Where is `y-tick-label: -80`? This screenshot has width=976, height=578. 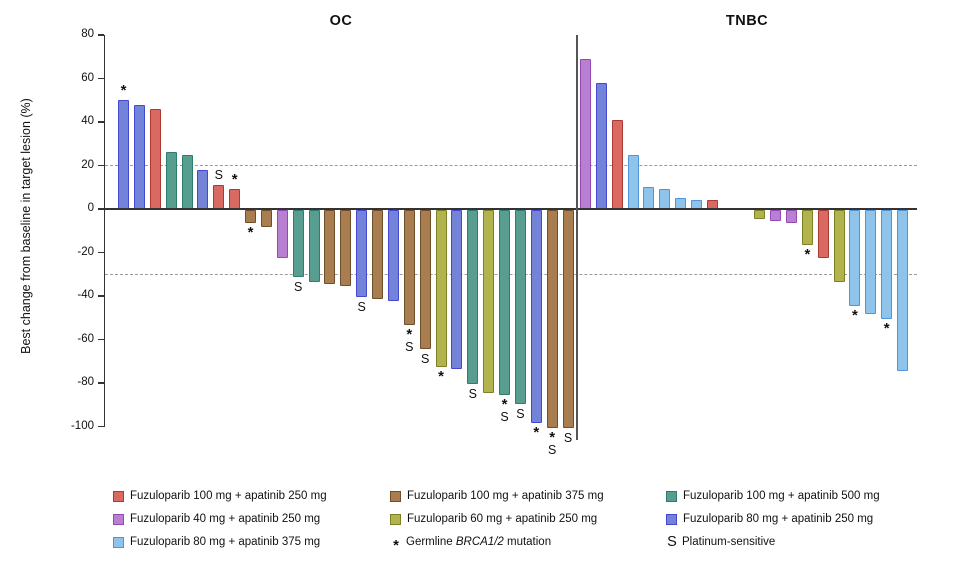
y-tick-label: -80 is located at coordinates (85, 382).